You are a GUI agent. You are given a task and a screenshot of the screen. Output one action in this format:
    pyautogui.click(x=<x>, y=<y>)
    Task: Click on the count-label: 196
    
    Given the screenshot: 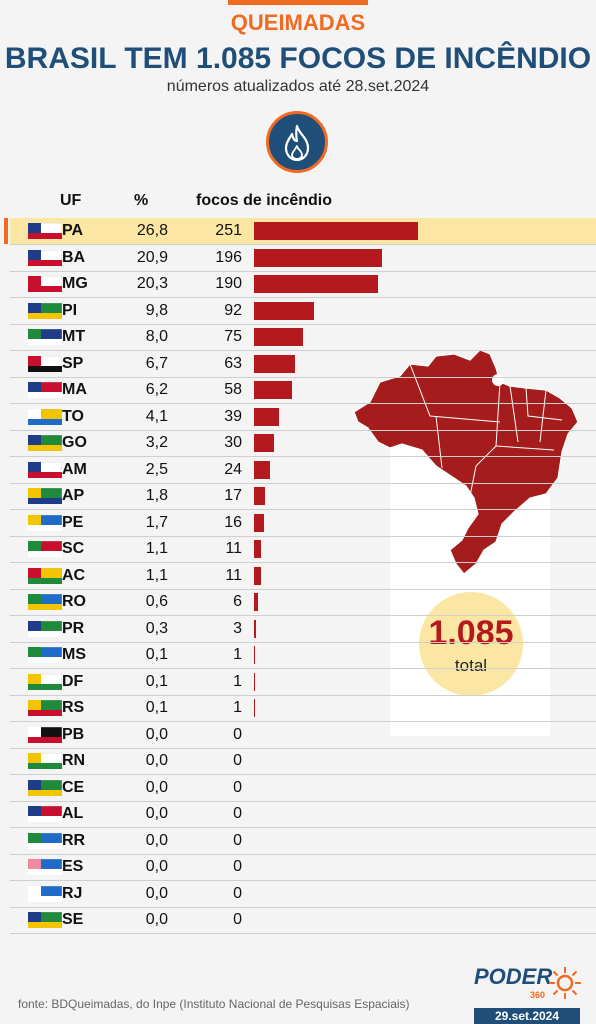 What is the action you would take?
    pyautogui.click(x=228, y=257)
    